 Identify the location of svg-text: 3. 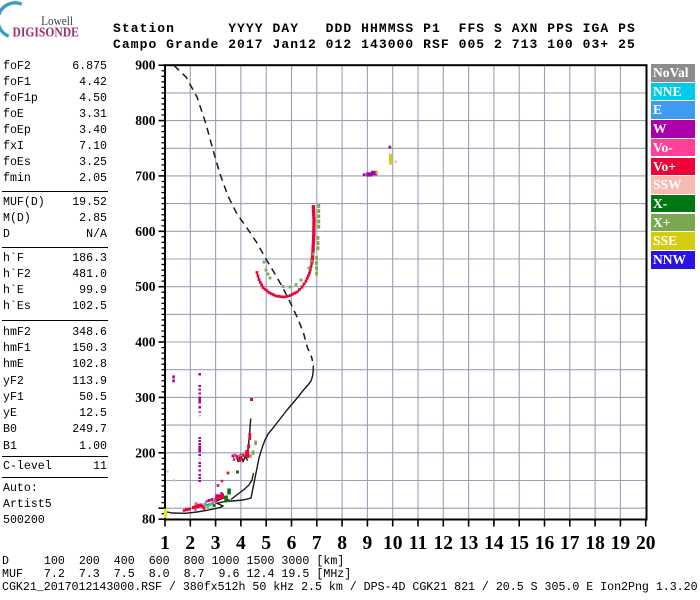
(216, 543).